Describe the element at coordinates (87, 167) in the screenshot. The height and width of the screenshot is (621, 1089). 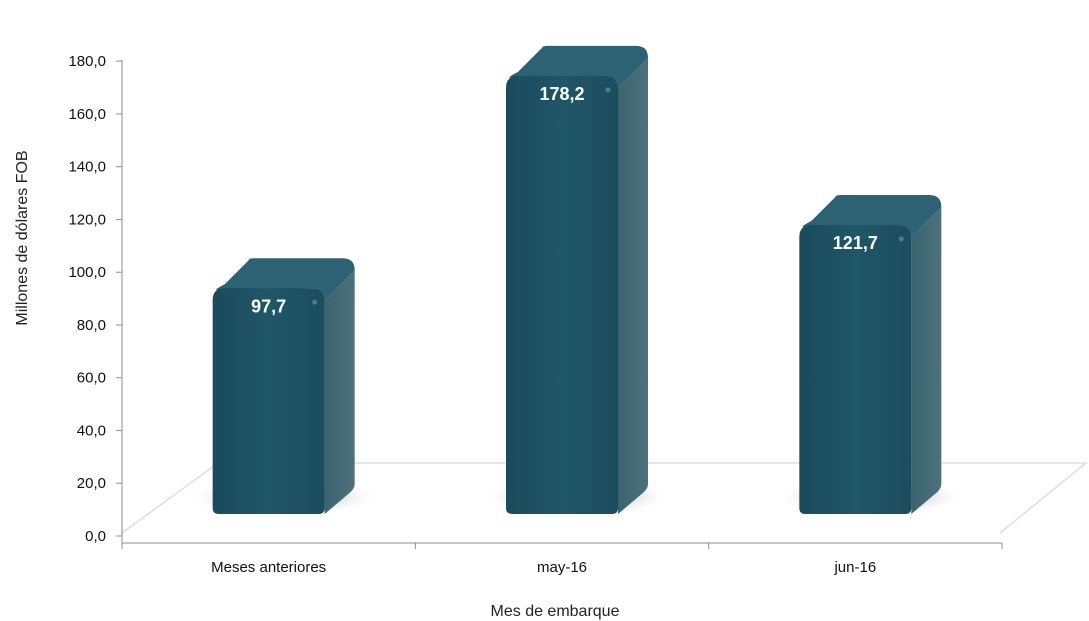
I see `y-tick-label: 140,0` at that location.